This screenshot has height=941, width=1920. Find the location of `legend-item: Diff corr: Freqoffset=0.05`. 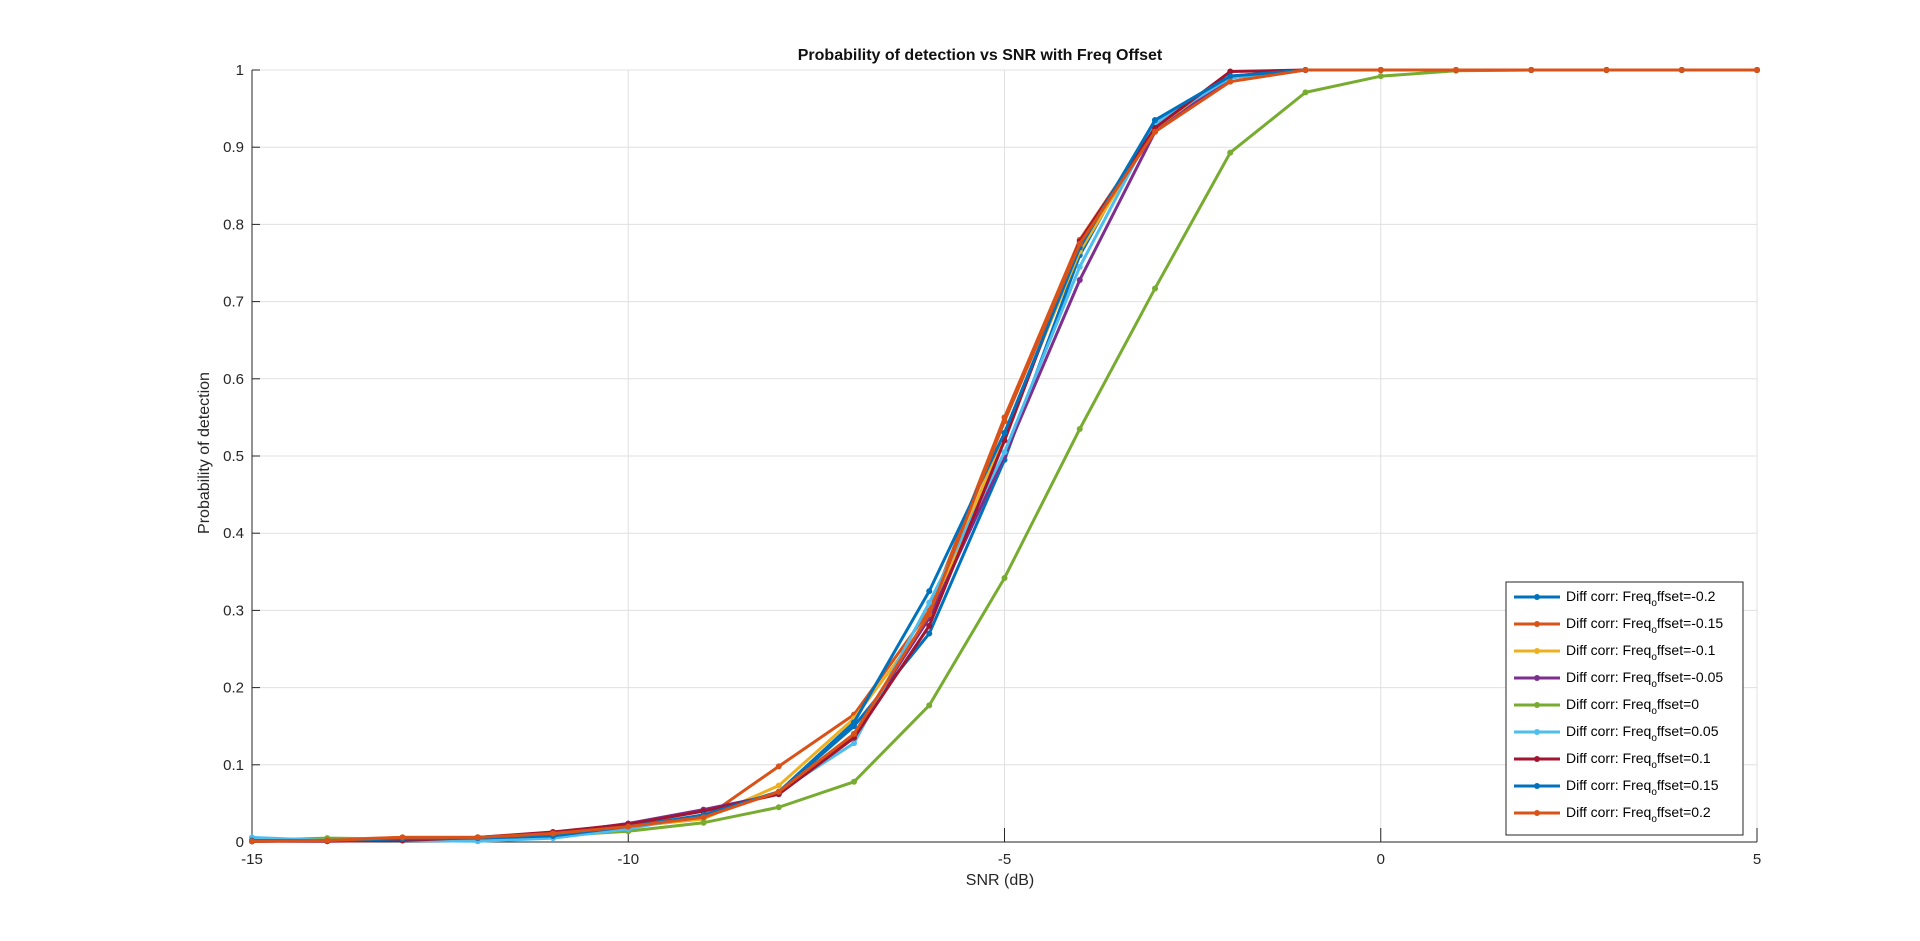

legend-item: Diff corr: Freqoffset=0.05 is located at coordinates (1616, 733).